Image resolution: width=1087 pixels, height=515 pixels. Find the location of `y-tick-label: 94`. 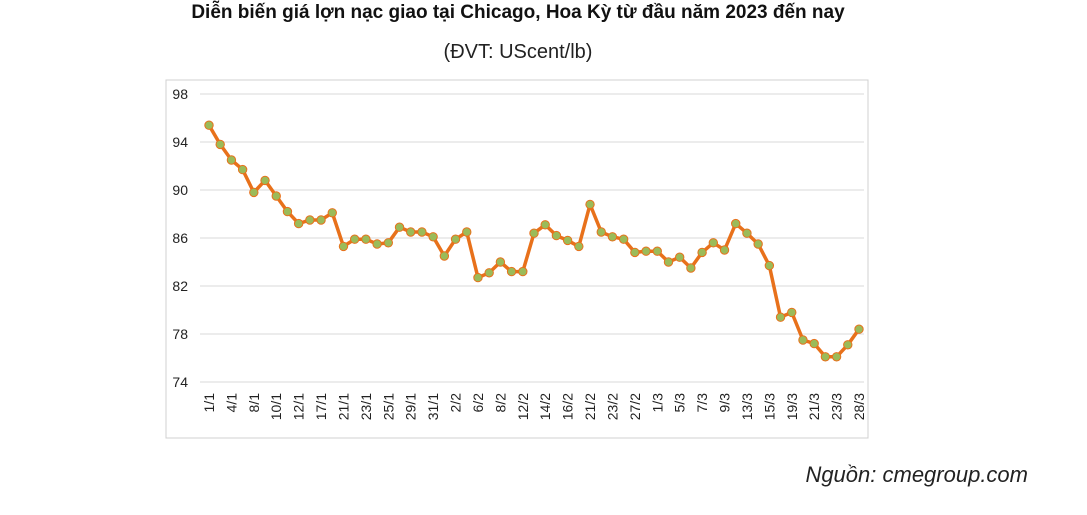

y-tick-label: 94 is located at coordinates (180, 142).